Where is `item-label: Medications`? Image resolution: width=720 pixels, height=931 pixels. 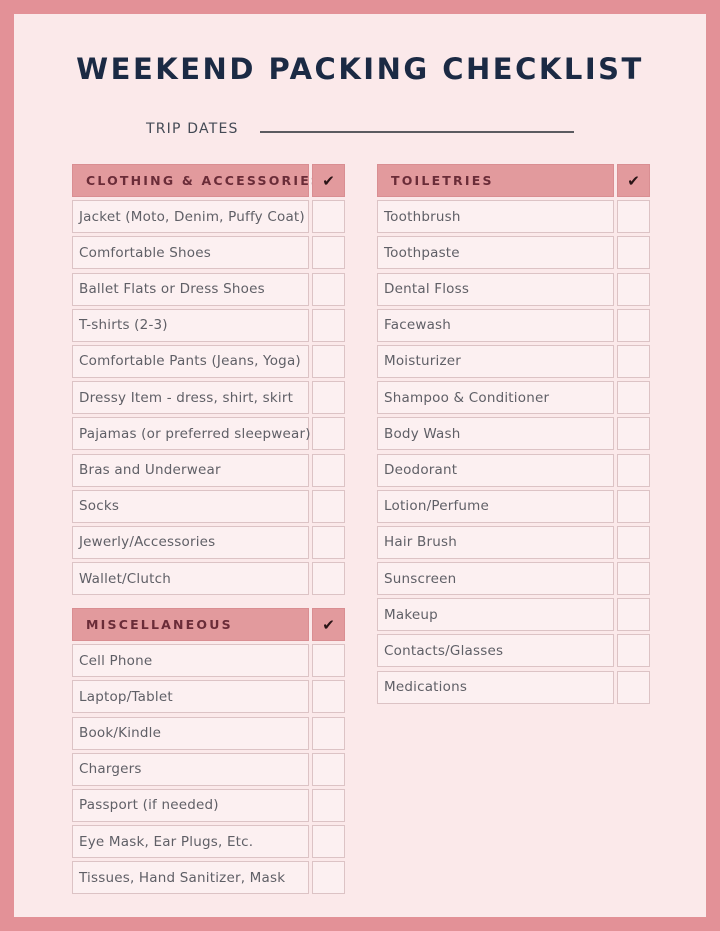
item-label: Medications is located at coordinates (495, 687).